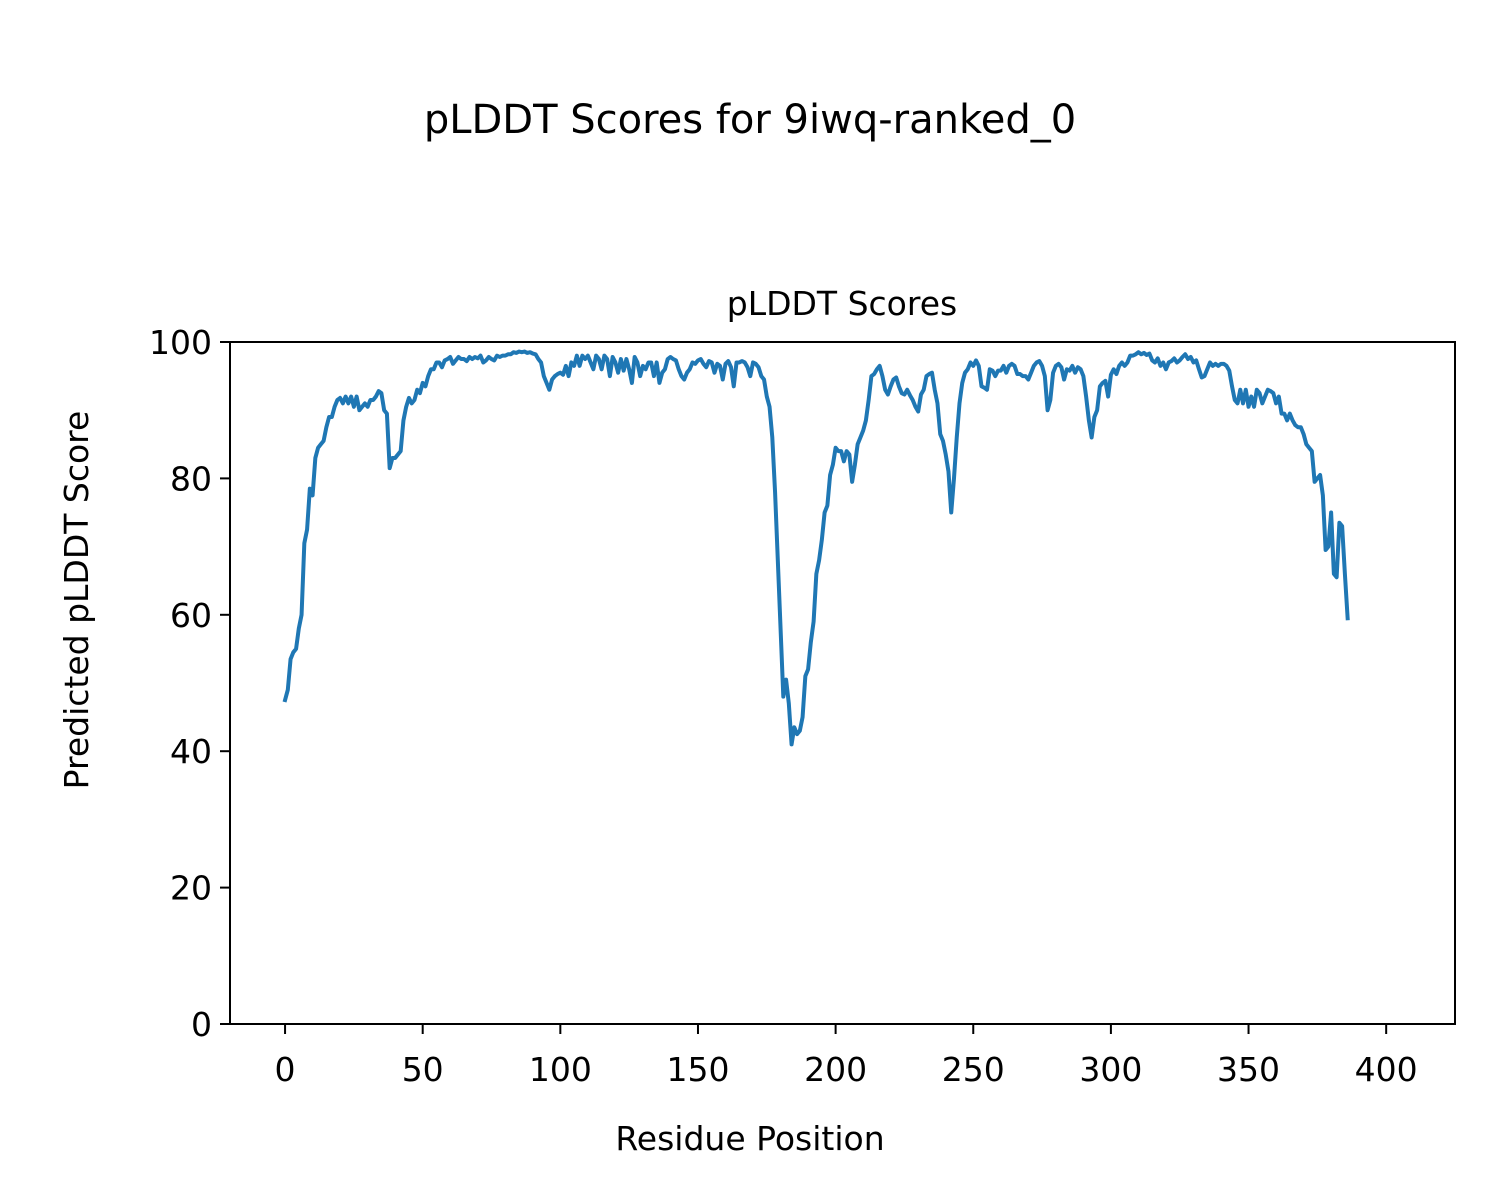  I want to click on y-tick-label: 100, so click(180, 342).